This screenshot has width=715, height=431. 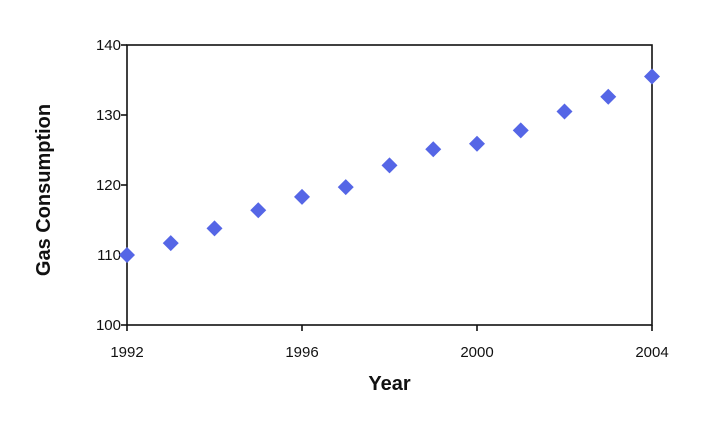 I want to click on x-tick-label: 2004, so click(x=651, y=352).